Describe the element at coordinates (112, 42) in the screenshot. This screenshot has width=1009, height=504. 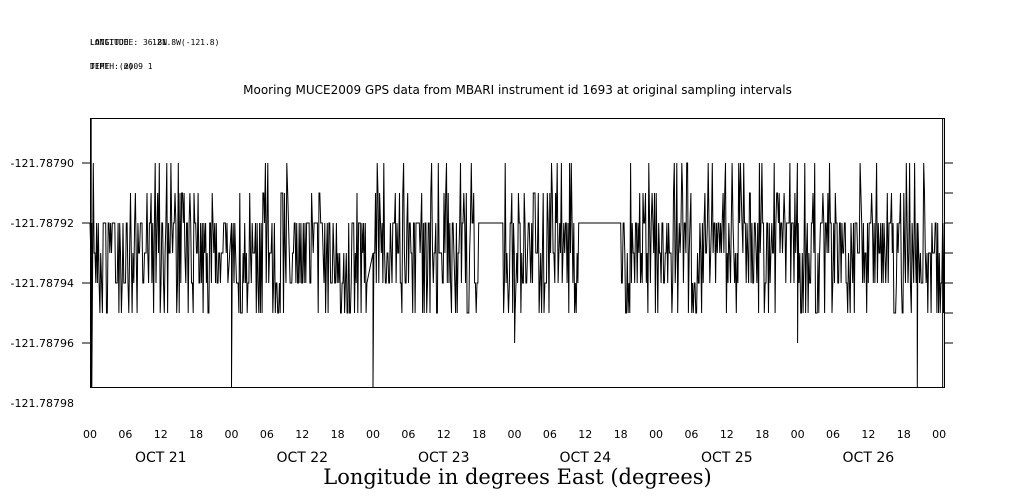
I see `header-longitude-label: LONGITUDE` at that location.